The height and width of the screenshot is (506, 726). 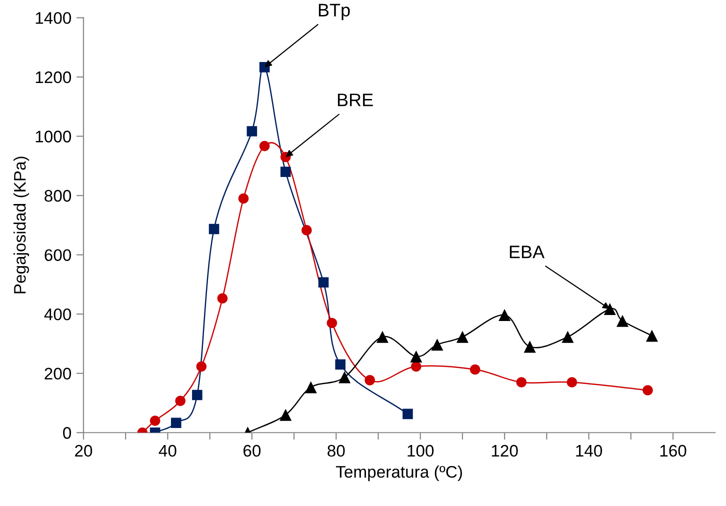 I want to click on x-tick-label: 60, so click(x=252, y=450).